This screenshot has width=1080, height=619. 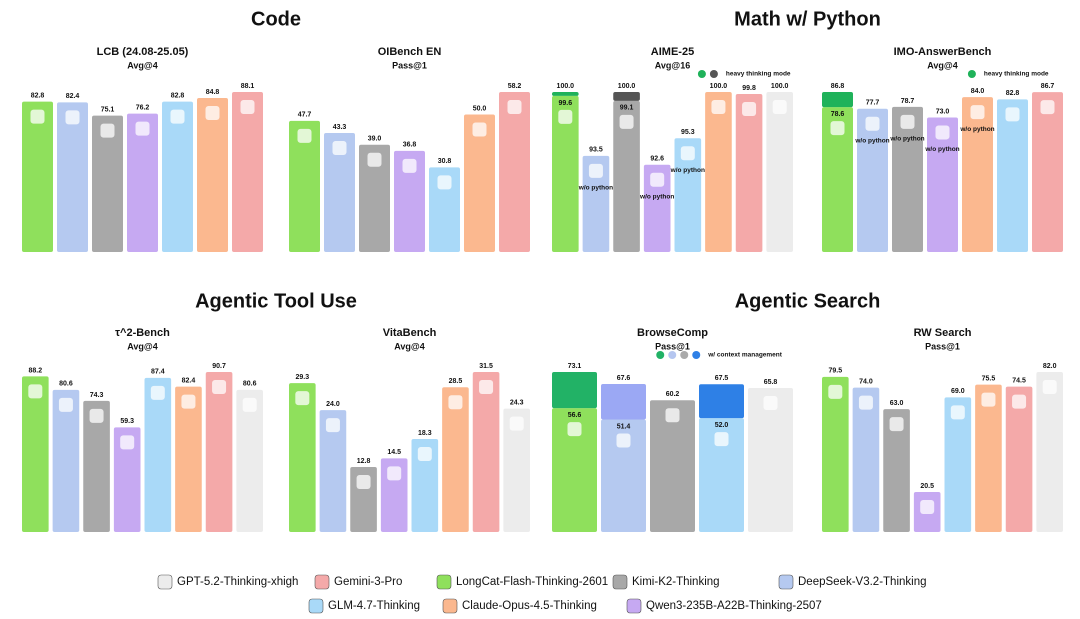 I want to click on legend-label: GLM-4.7-Thinking, so click(x=374, y=606).